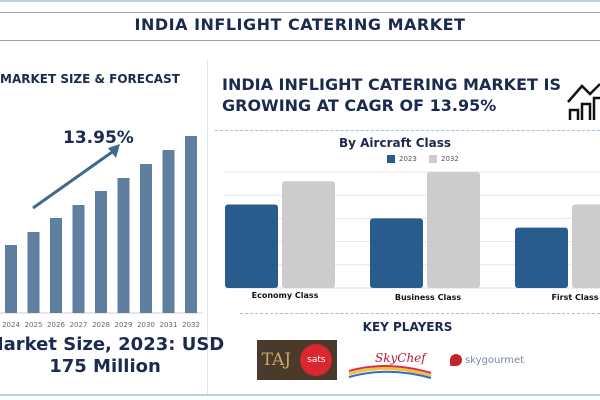 Image resolution: width=600 pixels, height=400 pixels. What do you see at coordinates (191, 224) in the screenshot?
I see `bar-2032` at bounding box center [191, 224].